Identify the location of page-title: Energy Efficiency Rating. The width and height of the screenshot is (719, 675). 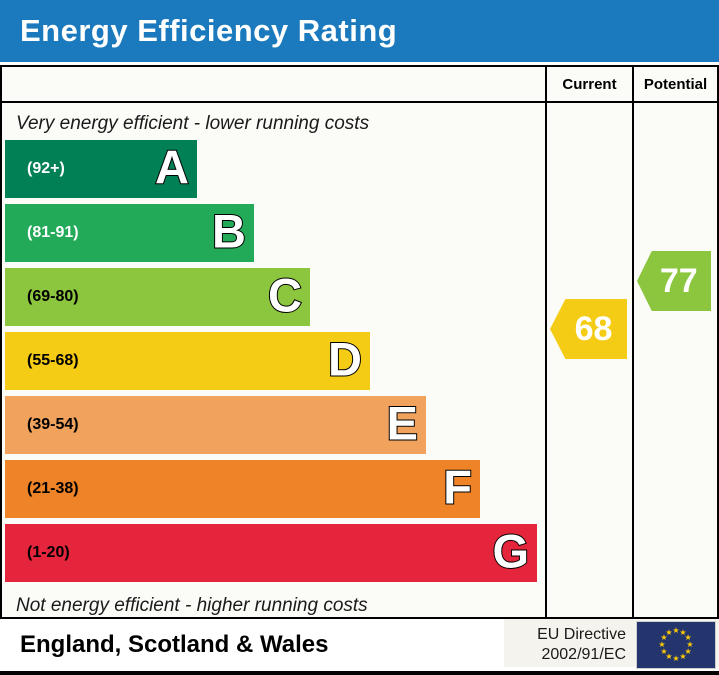
(209, 30).